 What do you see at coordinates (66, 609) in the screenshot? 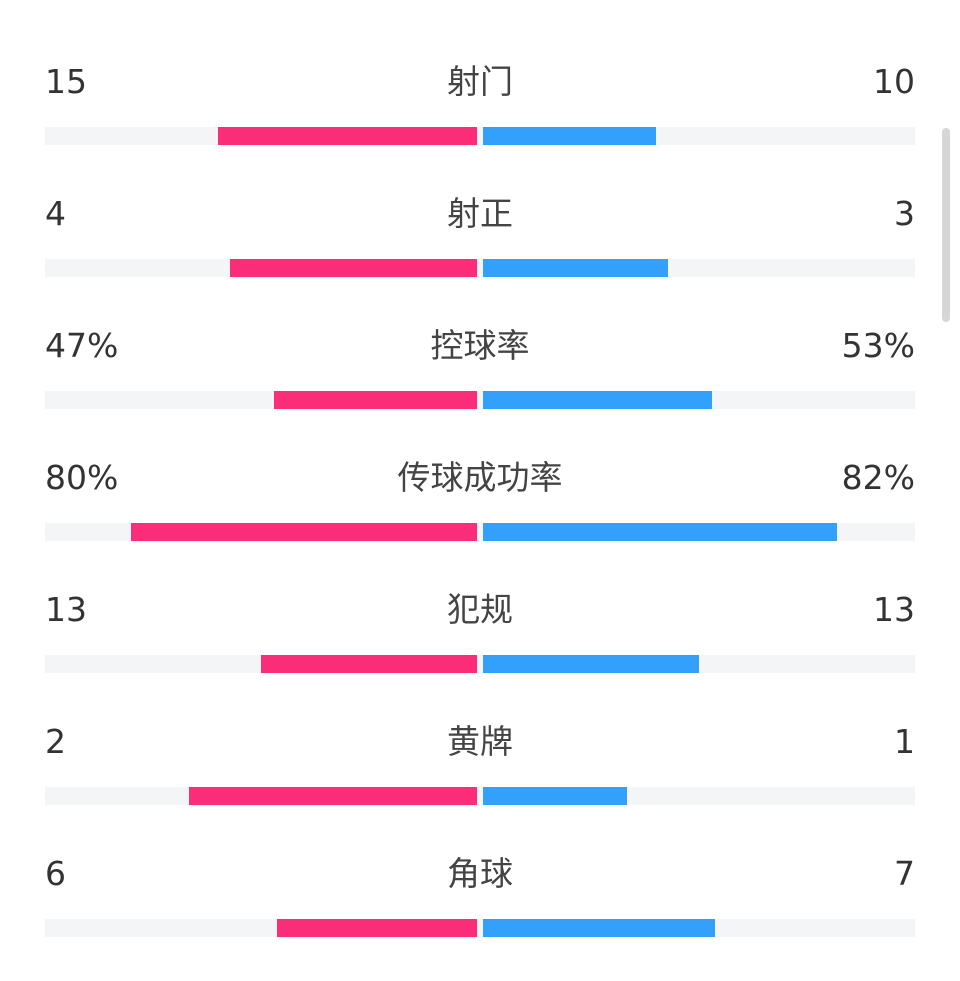
I see `home-value: 13` at bounding box center [66, 609].